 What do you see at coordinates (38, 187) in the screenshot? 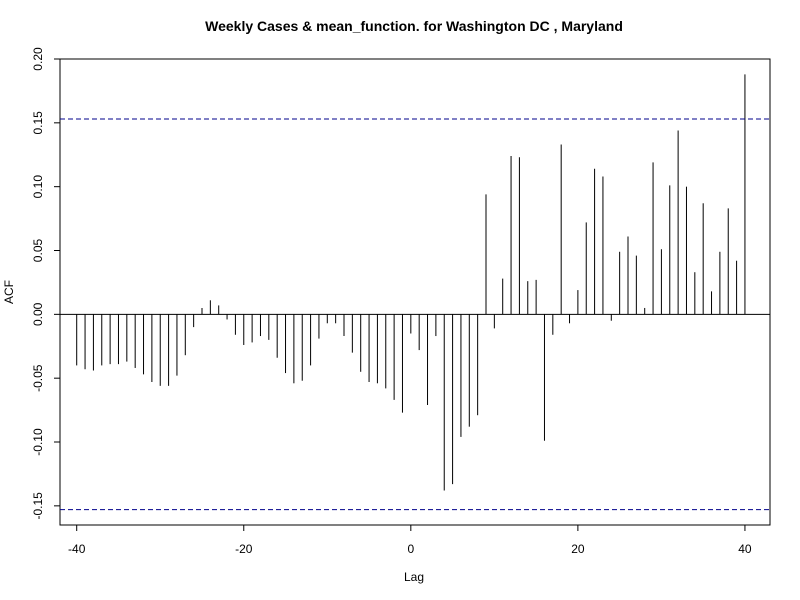
I see `y-tick-label: 0.10` at bounding box center [38, 187].